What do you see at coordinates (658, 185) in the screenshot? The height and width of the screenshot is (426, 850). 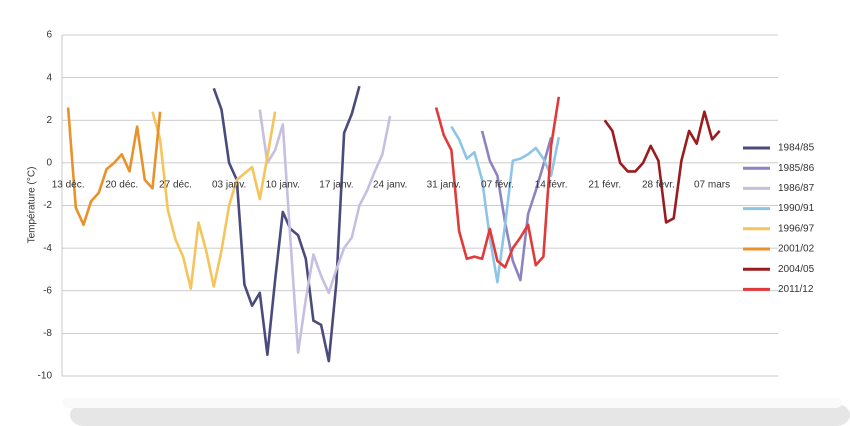 I see `x-tick-label: 28 févr.` at bounding box center [658, 185].